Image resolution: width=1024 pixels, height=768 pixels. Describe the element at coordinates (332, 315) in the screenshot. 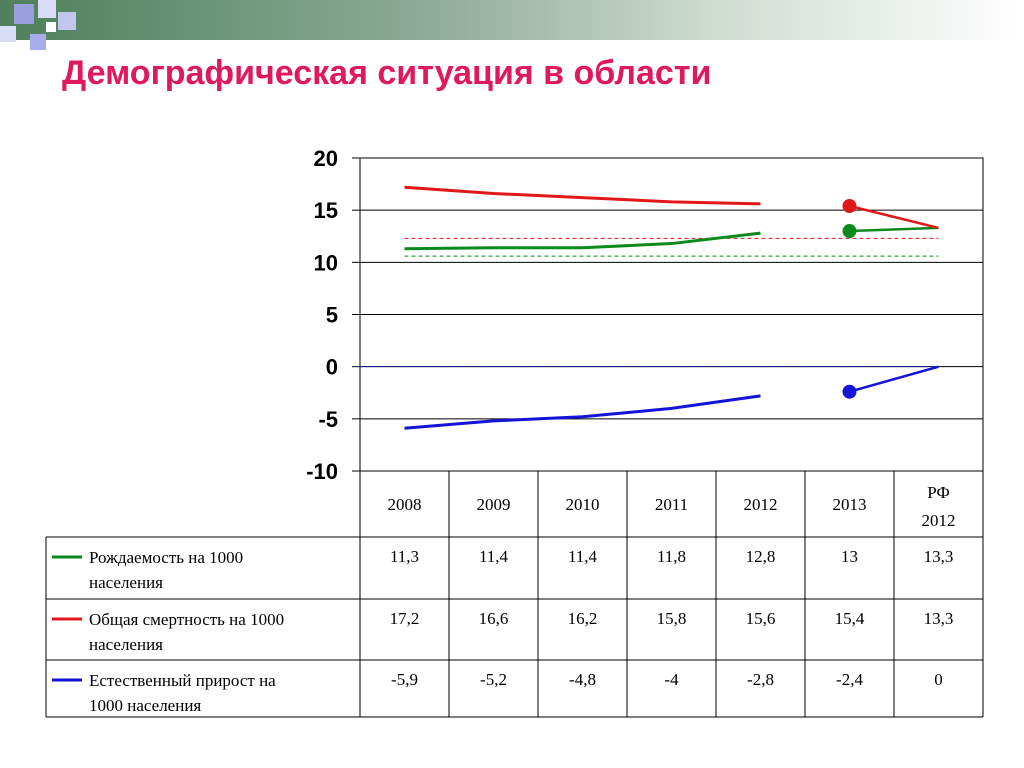

I see `y-tick-label: 5` at that location.